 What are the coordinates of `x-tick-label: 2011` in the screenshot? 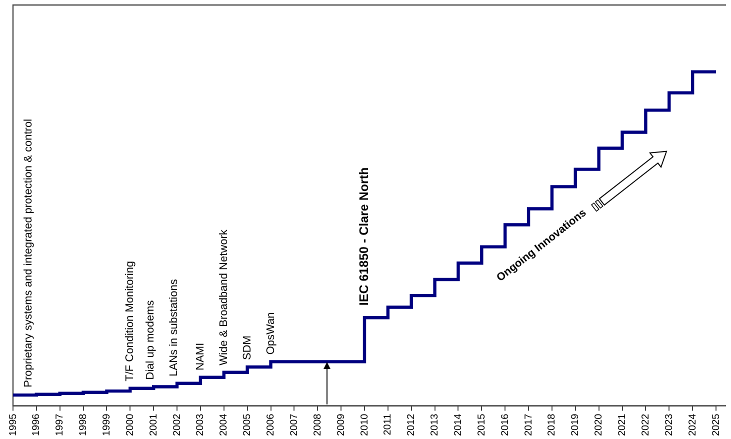 It's located at (388, 424).